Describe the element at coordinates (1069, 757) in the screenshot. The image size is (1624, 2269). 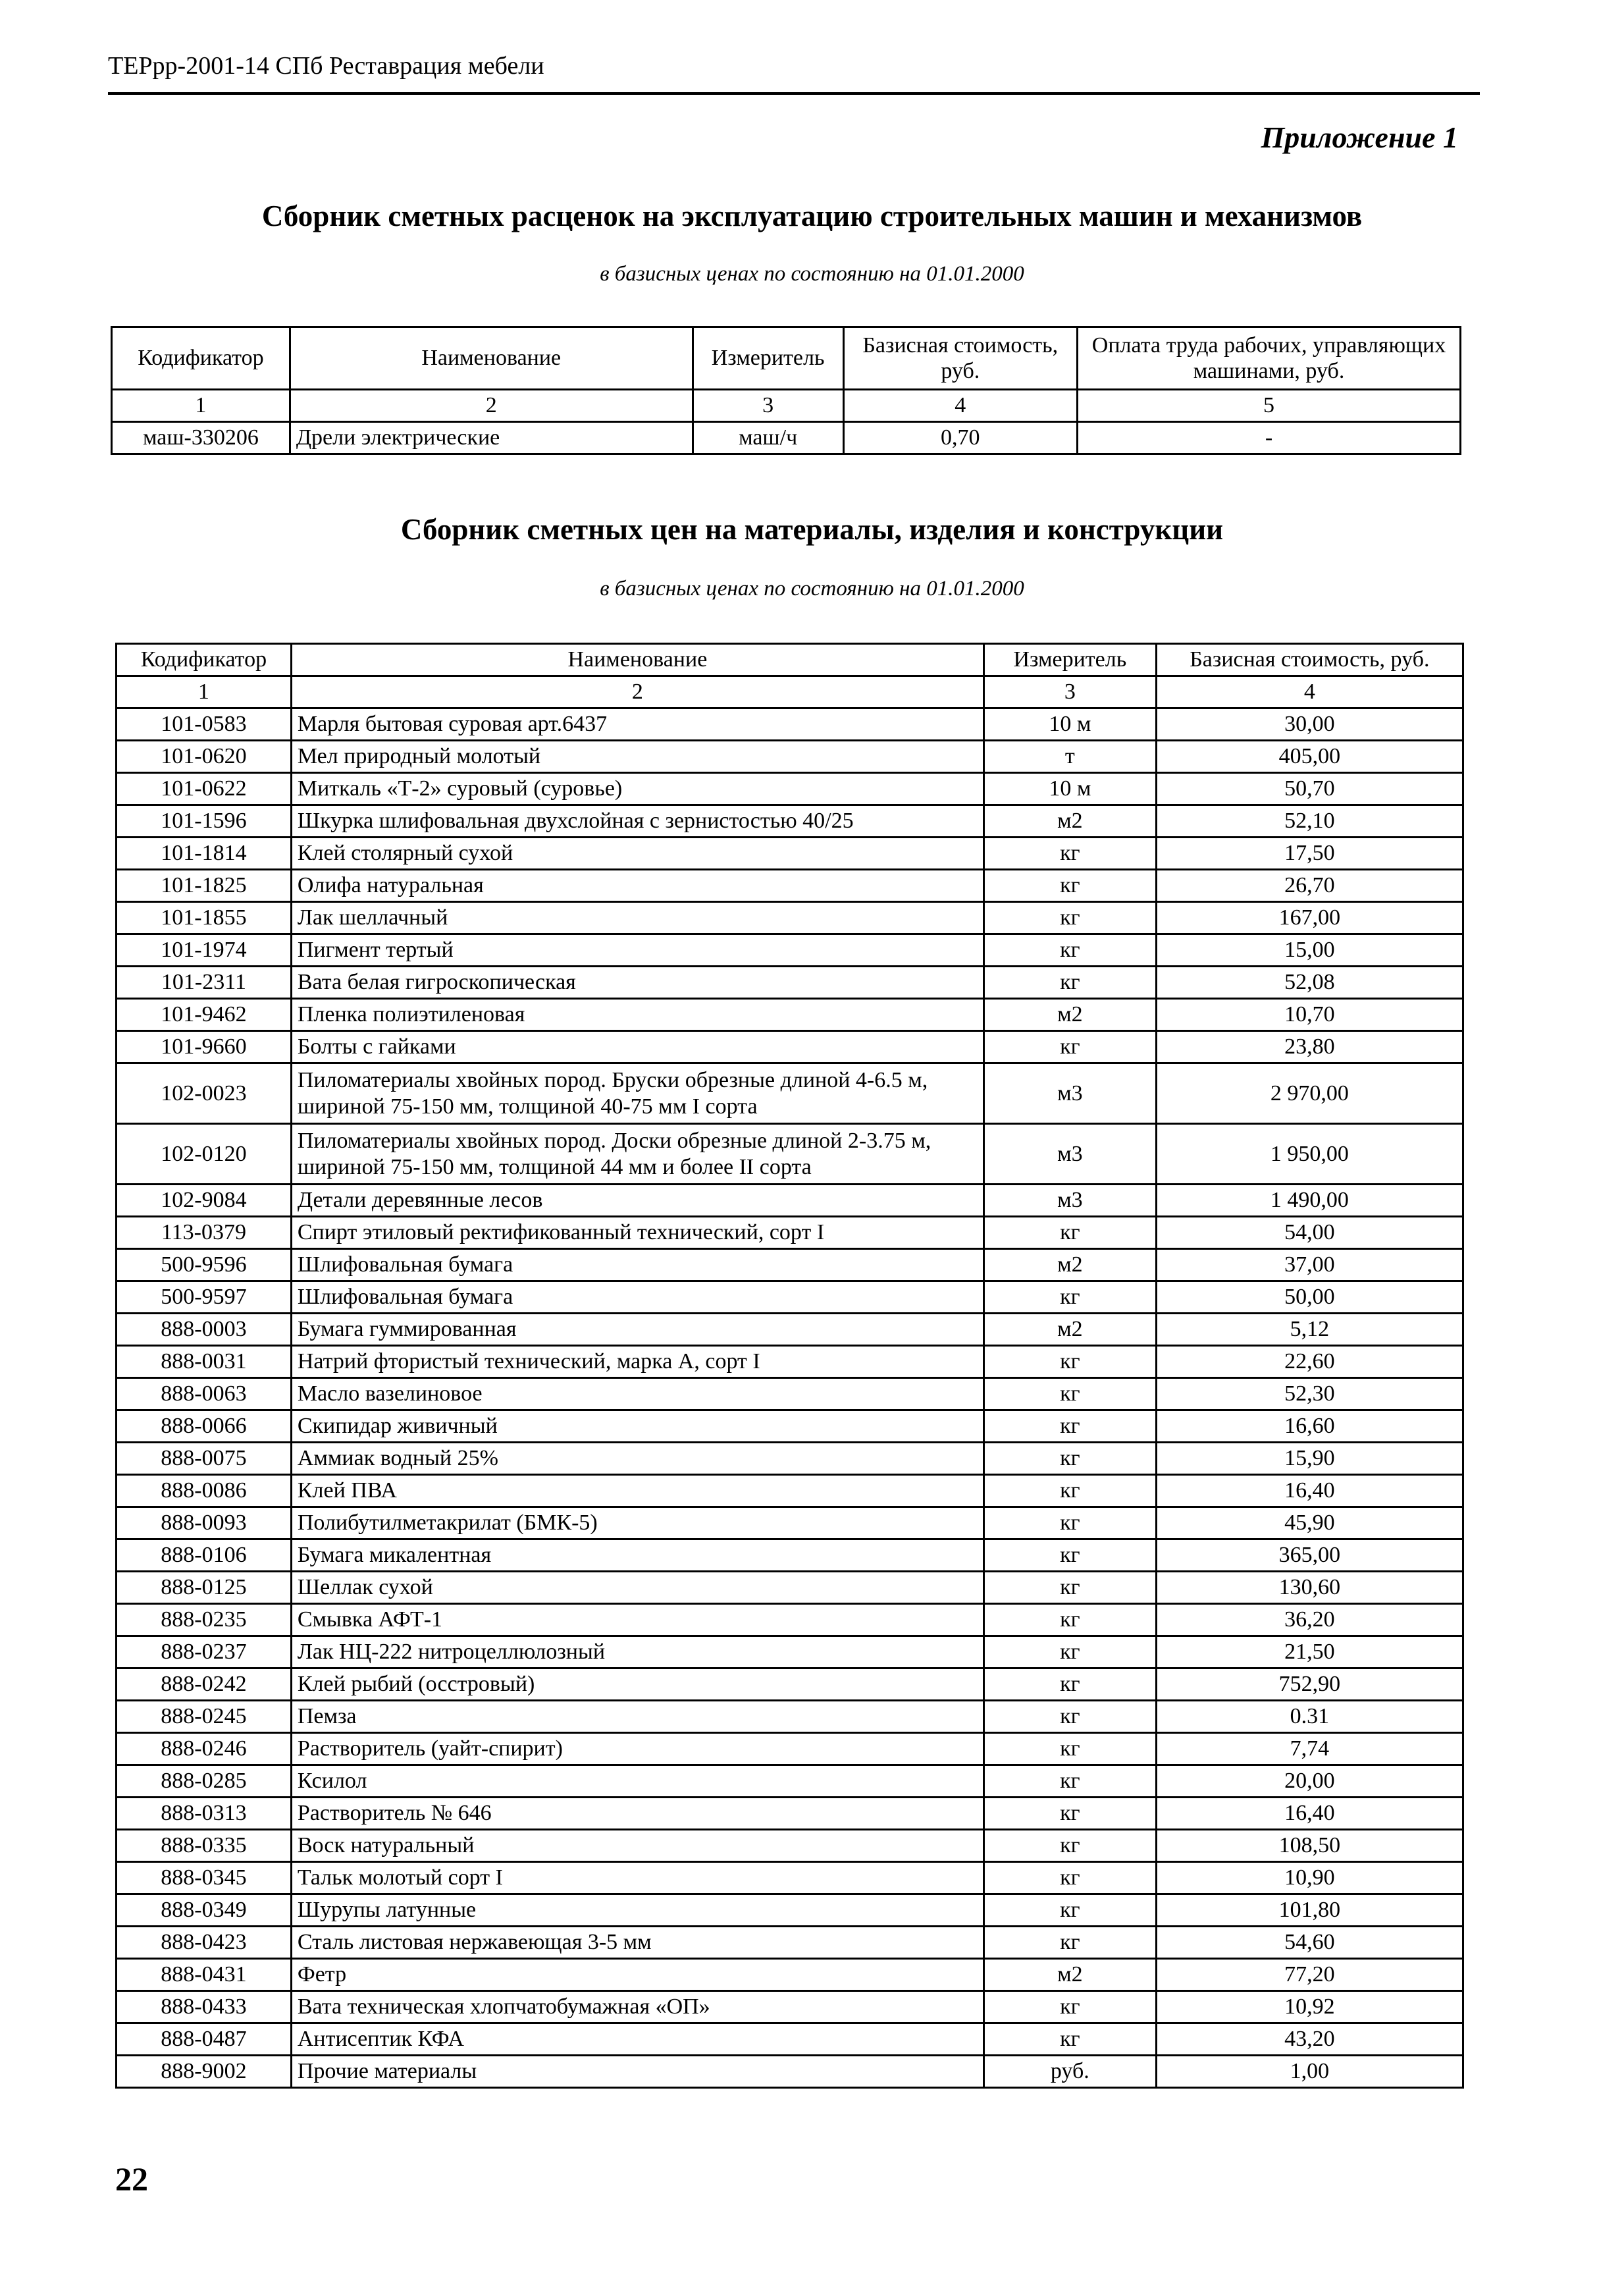
I see `table-cell: т` at that location.